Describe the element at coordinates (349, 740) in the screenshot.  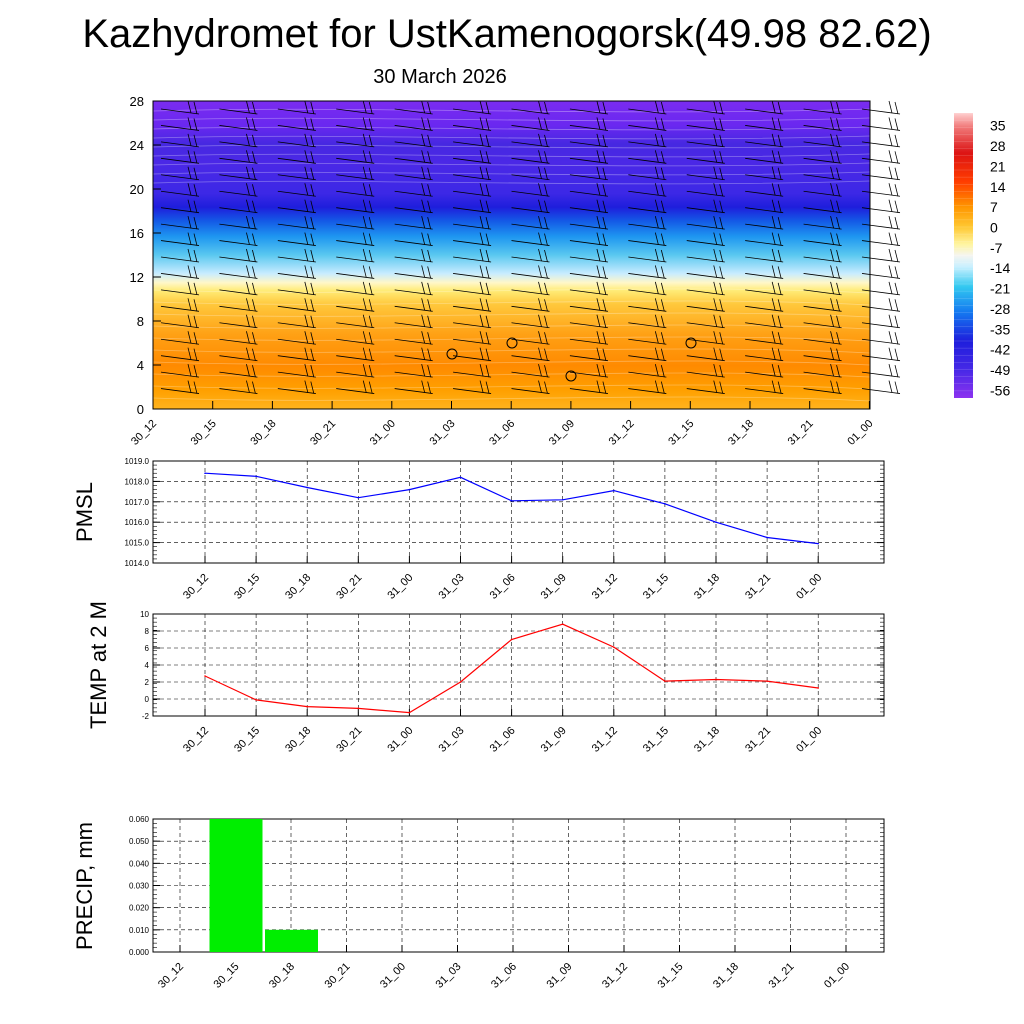
I see `temp-xtick-label: 30_21` at that location.